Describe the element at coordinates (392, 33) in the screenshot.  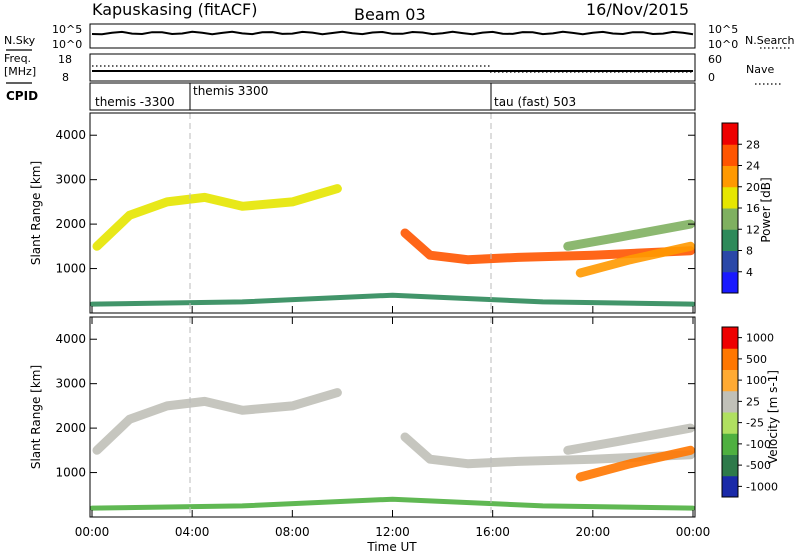
I see `noise-trace` at that location.